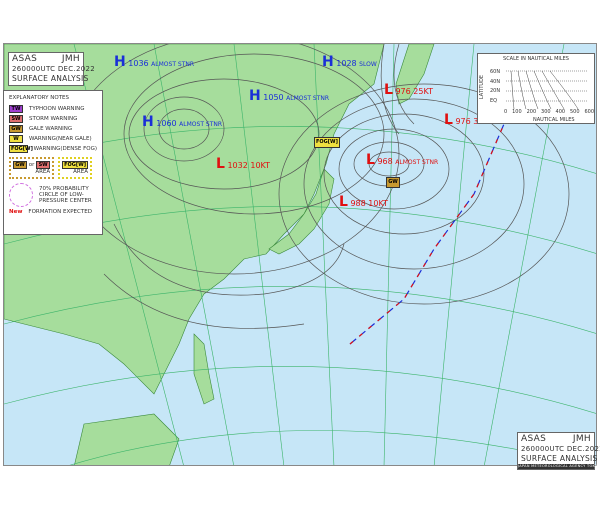  What do you see at coordinates (427, 234) in the screenshot?
I see `front-line` at bounding box center [427, 234].